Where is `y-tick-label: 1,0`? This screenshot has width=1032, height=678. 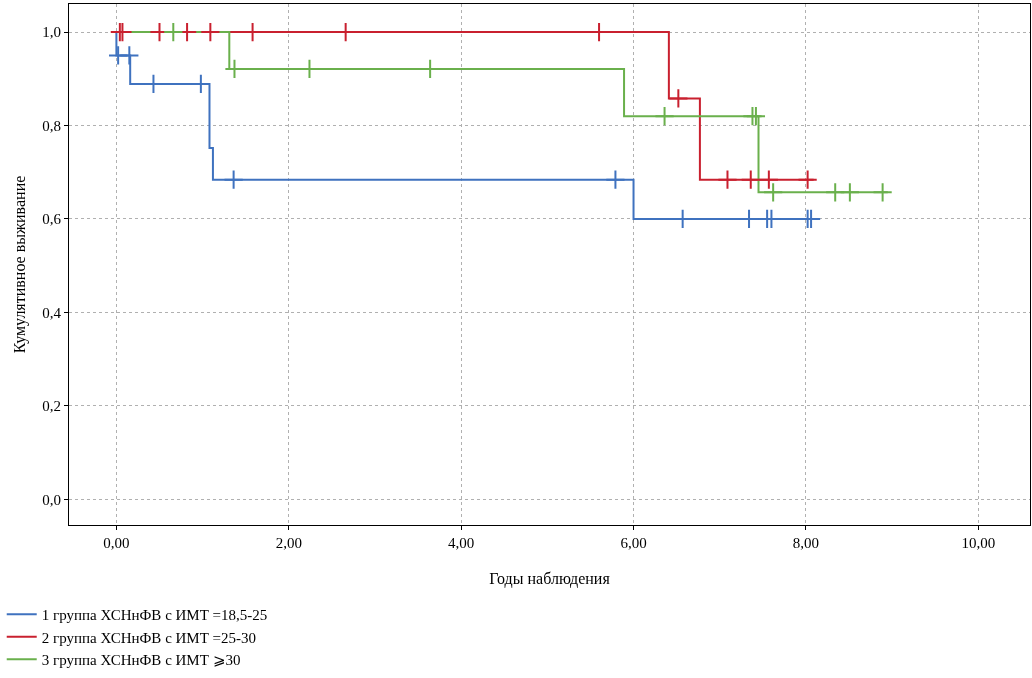
y-tick-label: 1,0 is located at coordinates (51, 32).